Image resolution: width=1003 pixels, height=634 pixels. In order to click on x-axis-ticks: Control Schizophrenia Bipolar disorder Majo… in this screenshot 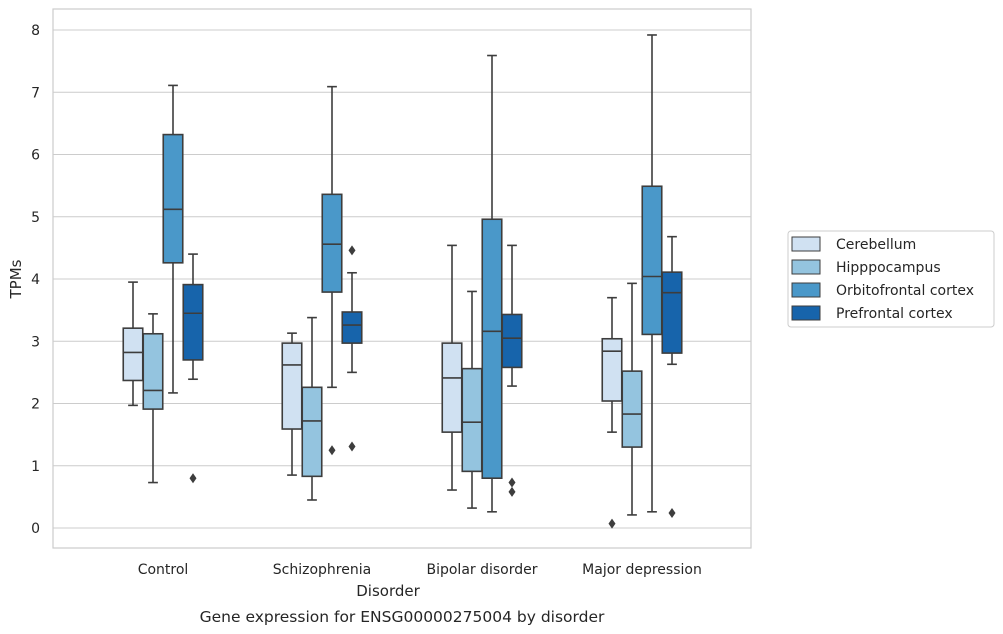, I will do `click(420, 570)`.